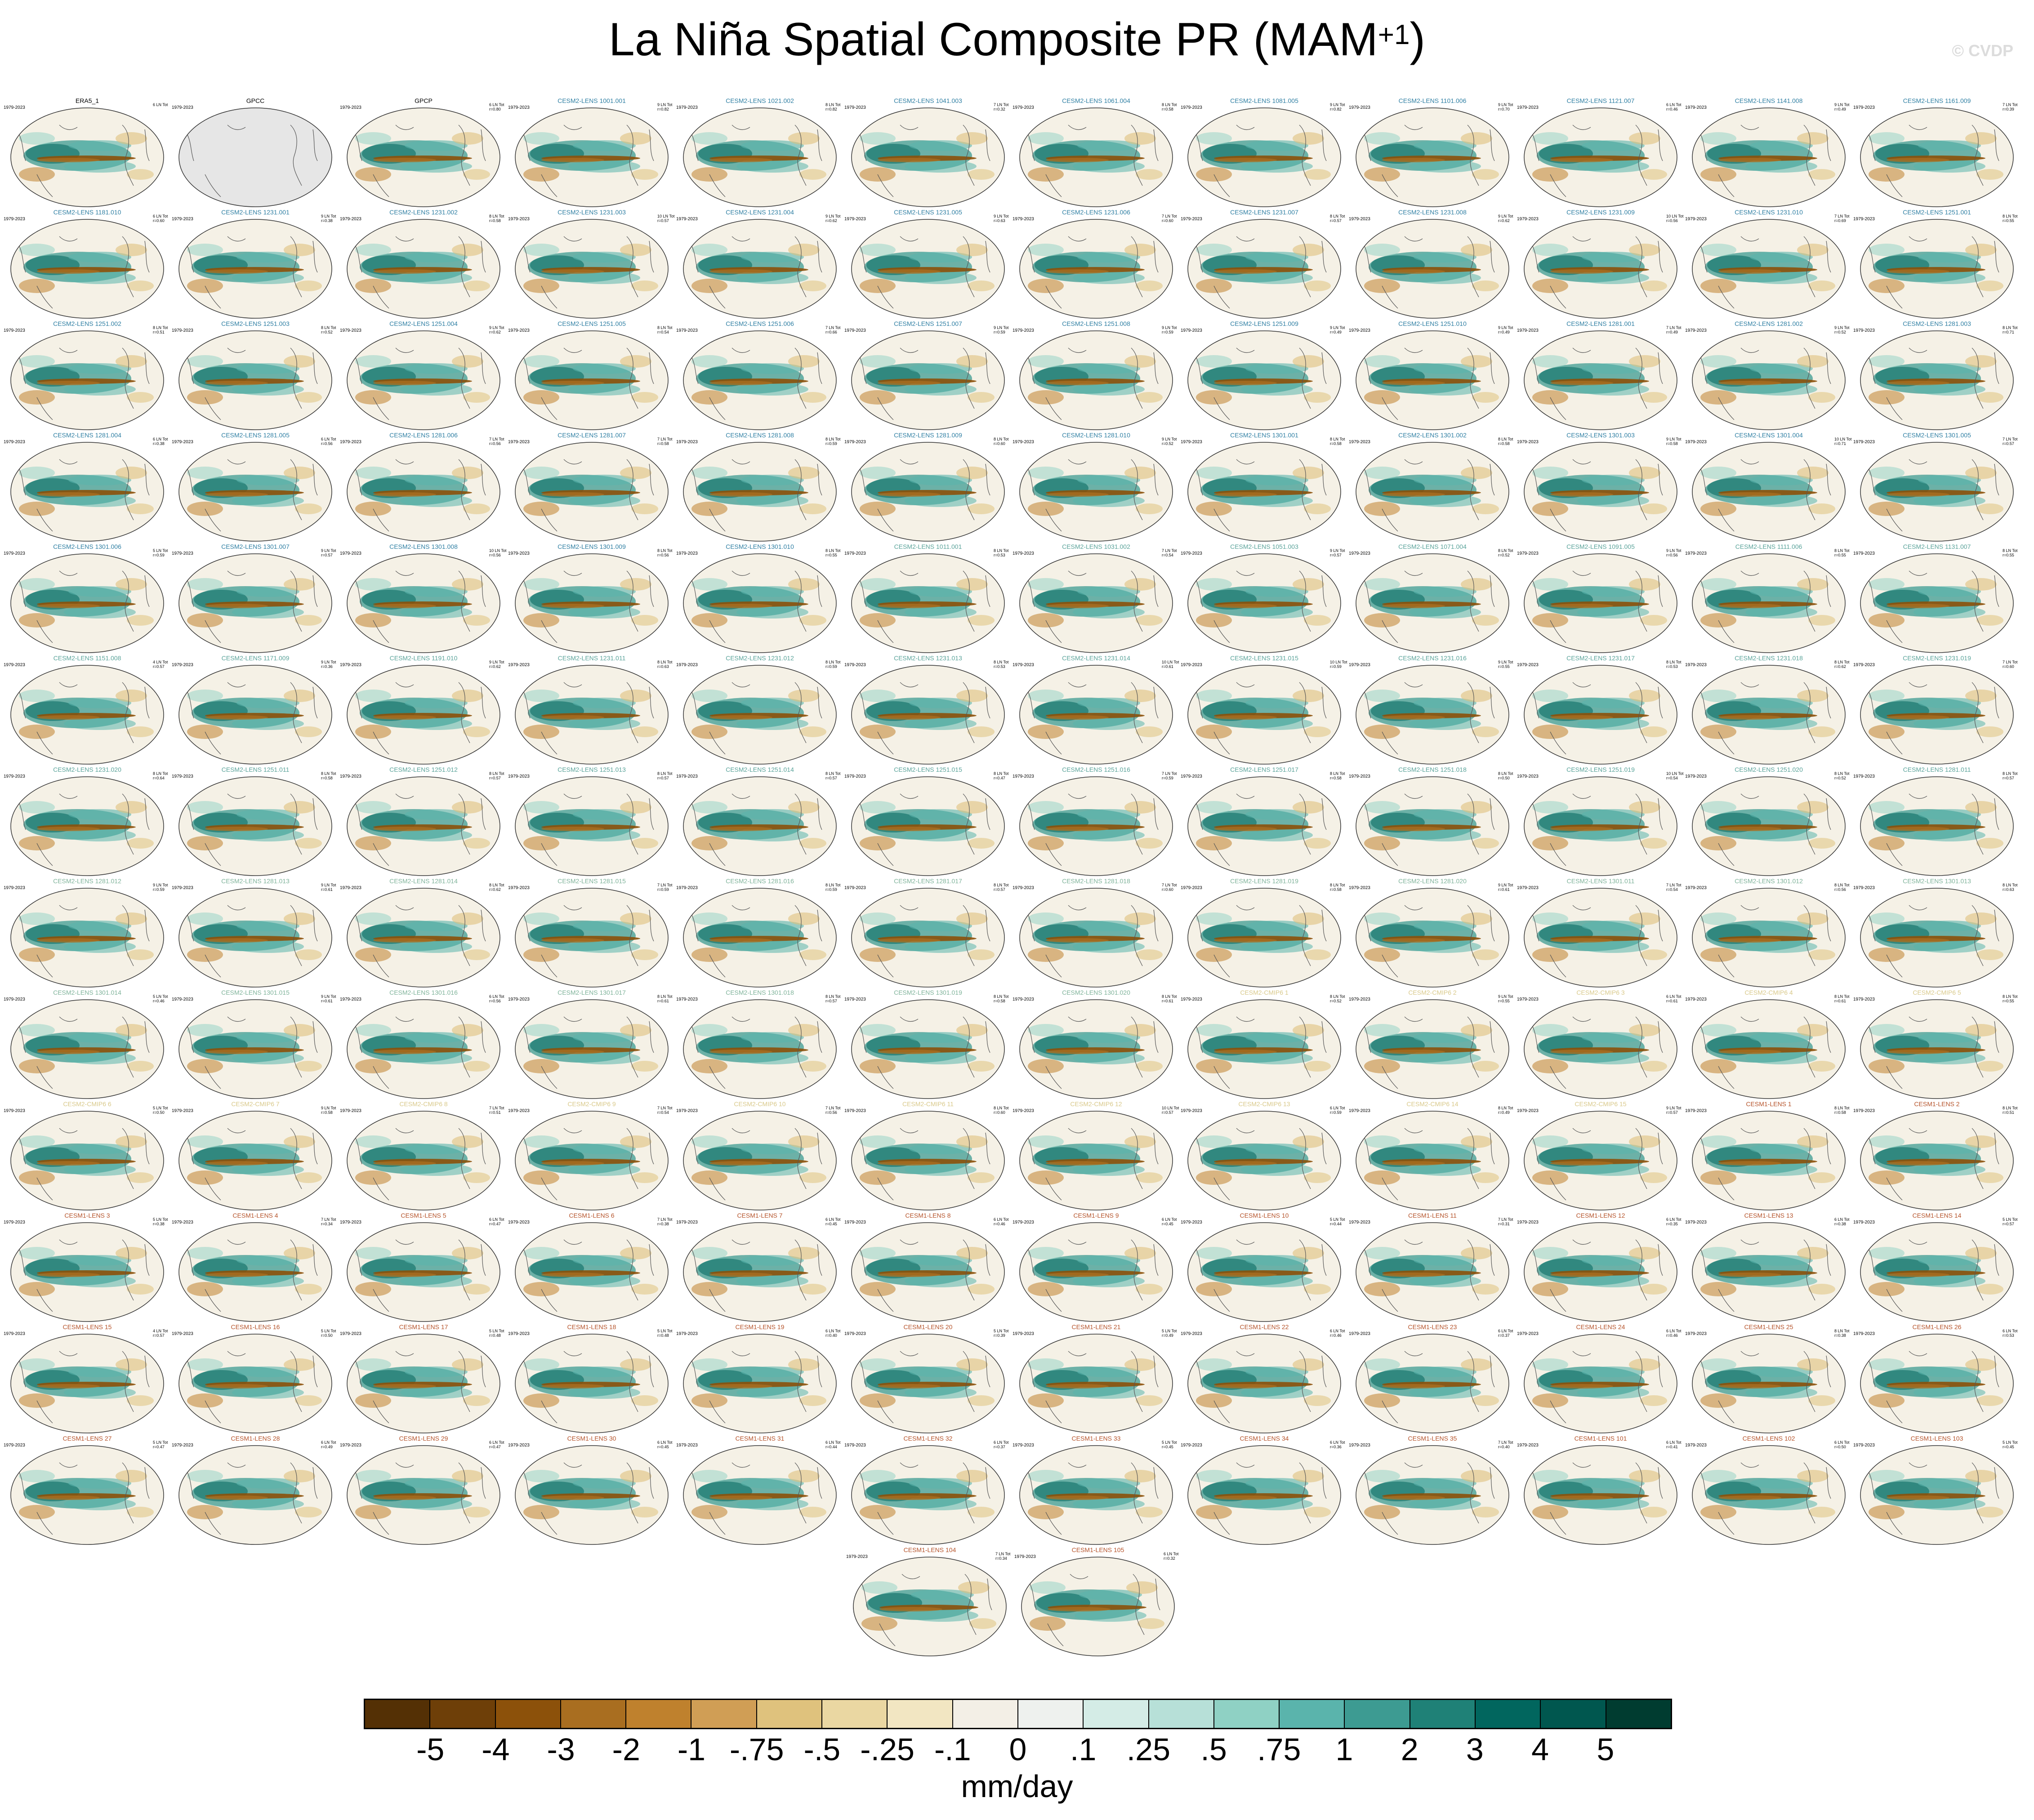 The height and width of the screenshot is (1820, 2034). What do you see at coordinates (1540, 1749) in the screenshot?
I see `colorbar-tick-label: 4` at bounding box center [1540, 1749].